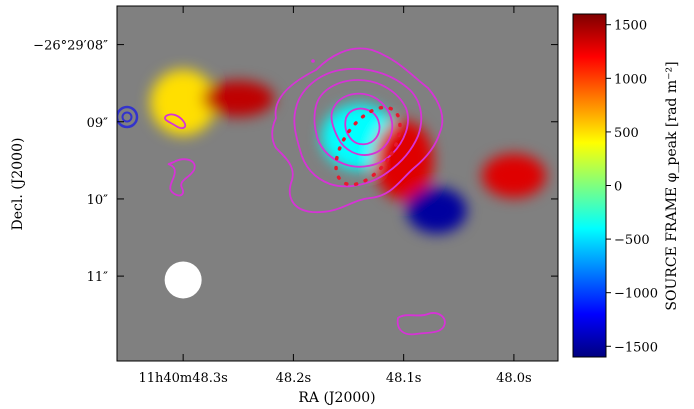  Describe the element at coordinates (98, 277) in the screenshot. I see `y-tick-label: 11″` at that location.